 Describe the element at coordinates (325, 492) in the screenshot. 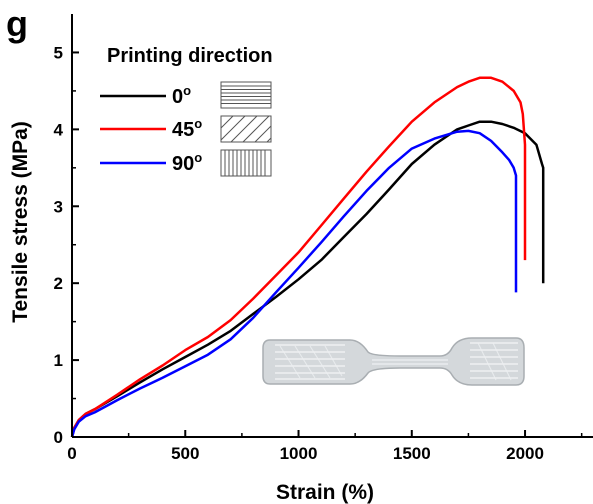

I see `x-axis-title: Strain (%)` at that location.